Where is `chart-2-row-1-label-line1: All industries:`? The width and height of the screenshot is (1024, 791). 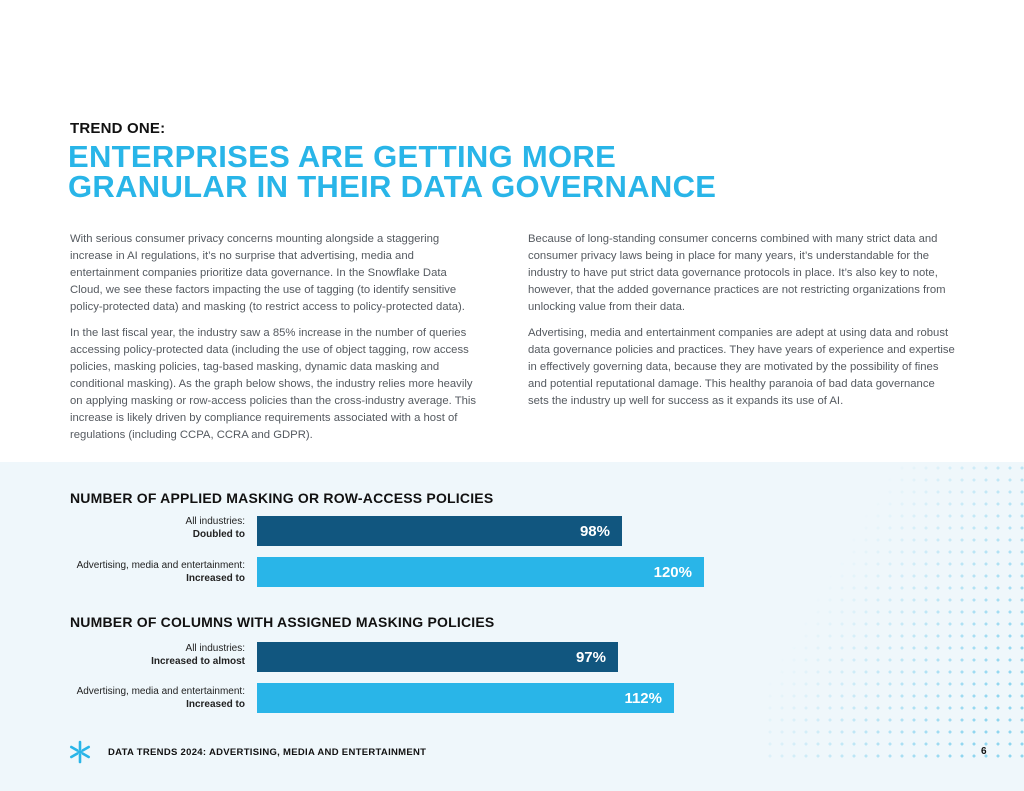 chart-2-row-1-label-line1: All industries: is located at coordinates (215, 648).